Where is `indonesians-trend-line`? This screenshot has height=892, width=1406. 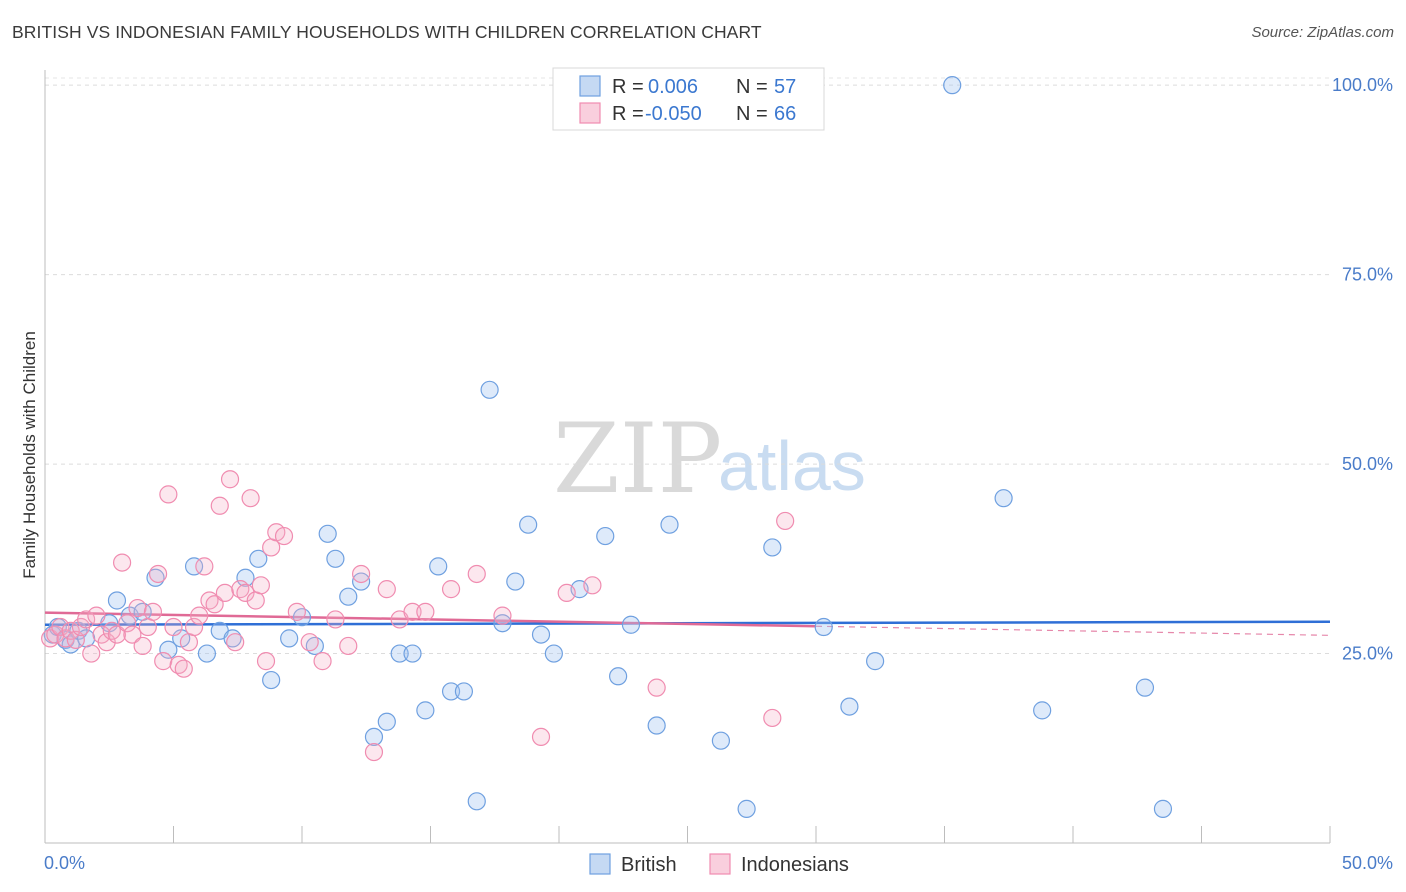 indonesians-trend-line is located at coordinates (430, 619).